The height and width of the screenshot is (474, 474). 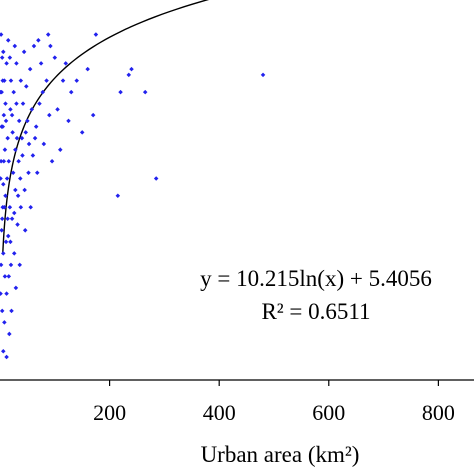 What do you see at coordinates (219, 412) in the screenshot?
I see `x-tick-label: 400` at bounding box center [219, 412].